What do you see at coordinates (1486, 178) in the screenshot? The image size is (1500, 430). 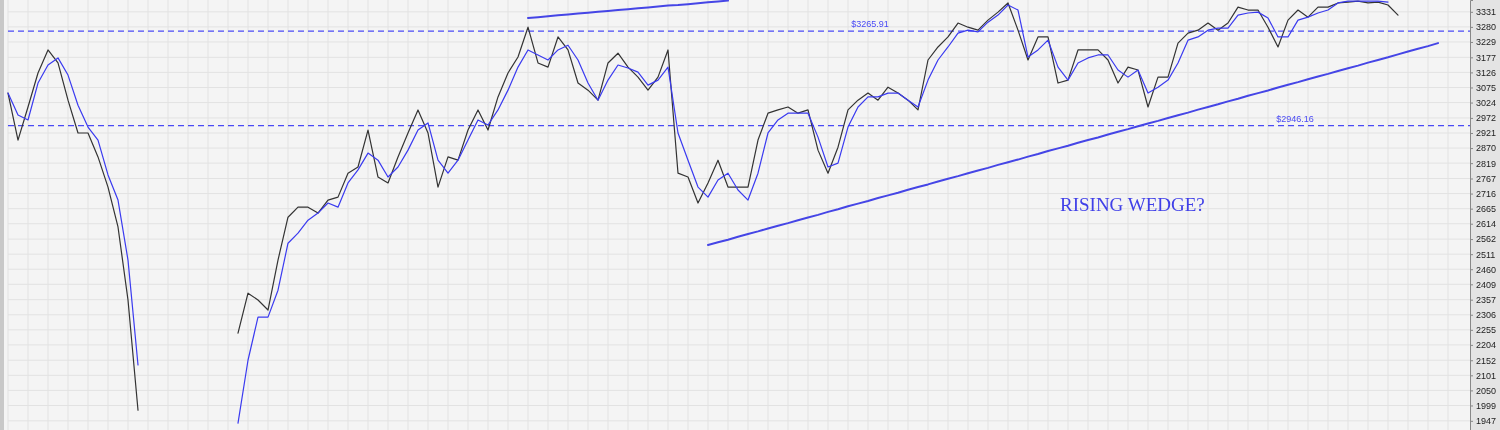 I see `y-tick-label: 2767` at bounding box center [1486, 178].